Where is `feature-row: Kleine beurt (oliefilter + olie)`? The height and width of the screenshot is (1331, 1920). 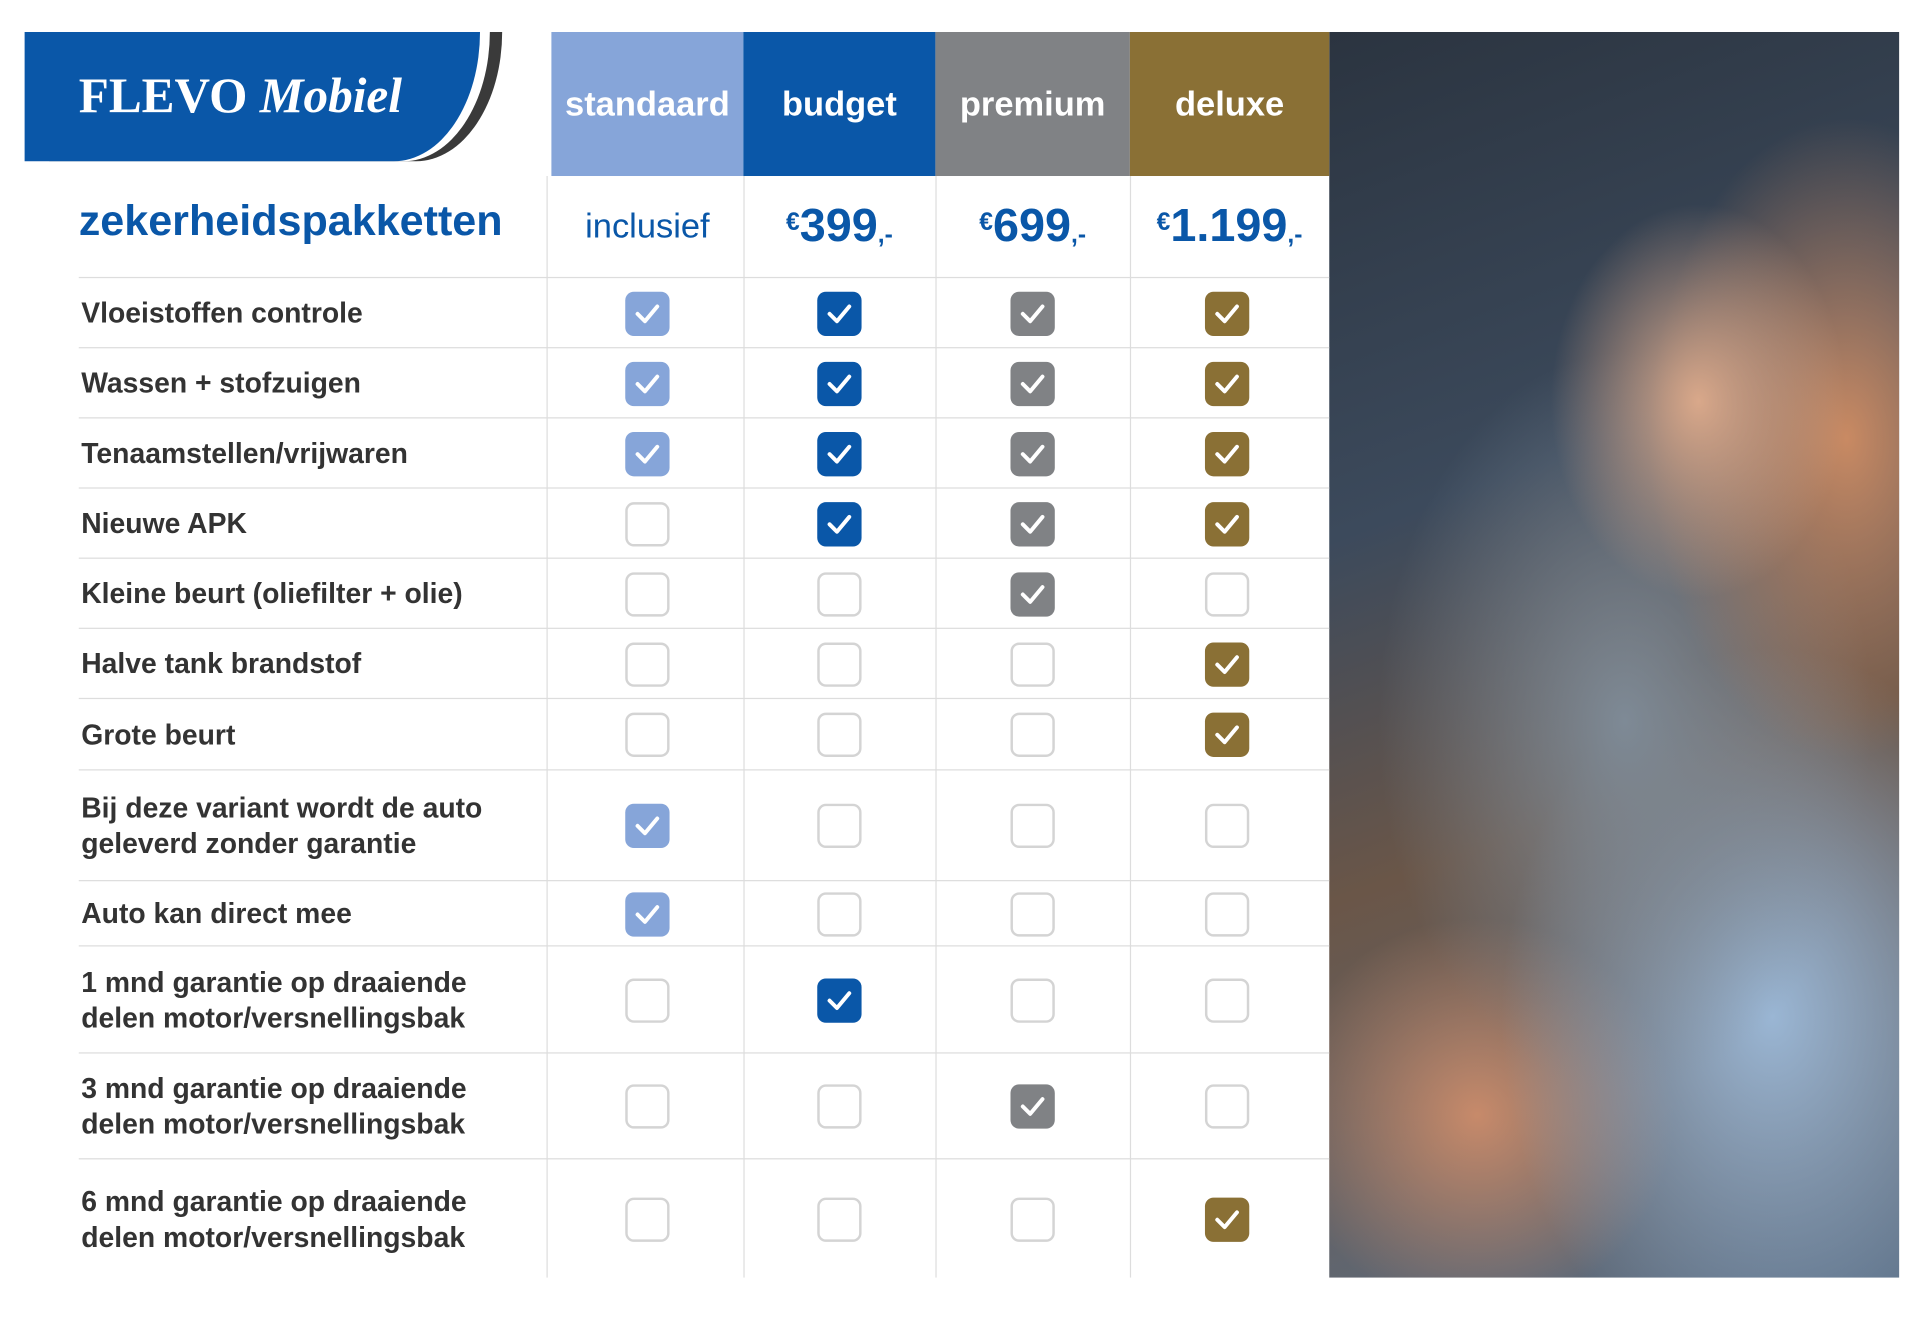 feature-row: Kleine beurt (oliefilter + olie) is located at coordinates (704, 593).